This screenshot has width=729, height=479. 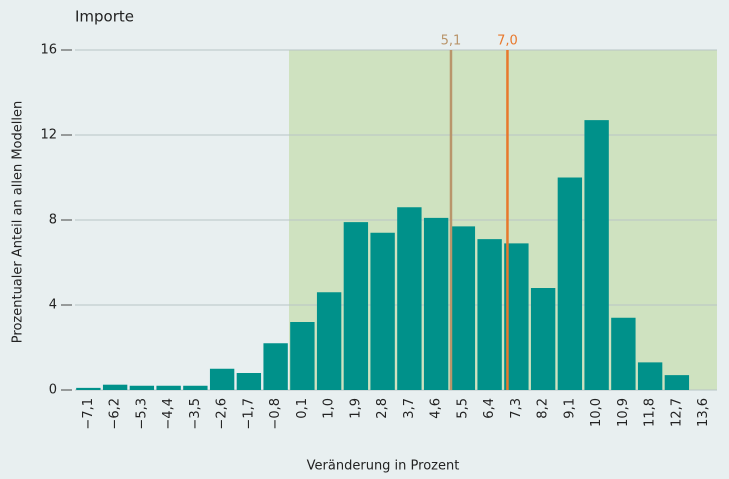 What do you see at coordinates (409, 408) in the screenshot?
I see `x-tick-label: 3,7` at bounding box center [409, 408].